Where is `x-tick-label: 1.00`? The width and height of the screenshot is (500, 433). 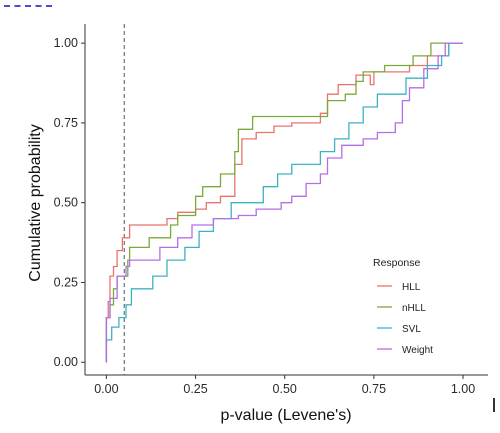
x-tick-label: 1.00 is located at coordinates (463, 389).